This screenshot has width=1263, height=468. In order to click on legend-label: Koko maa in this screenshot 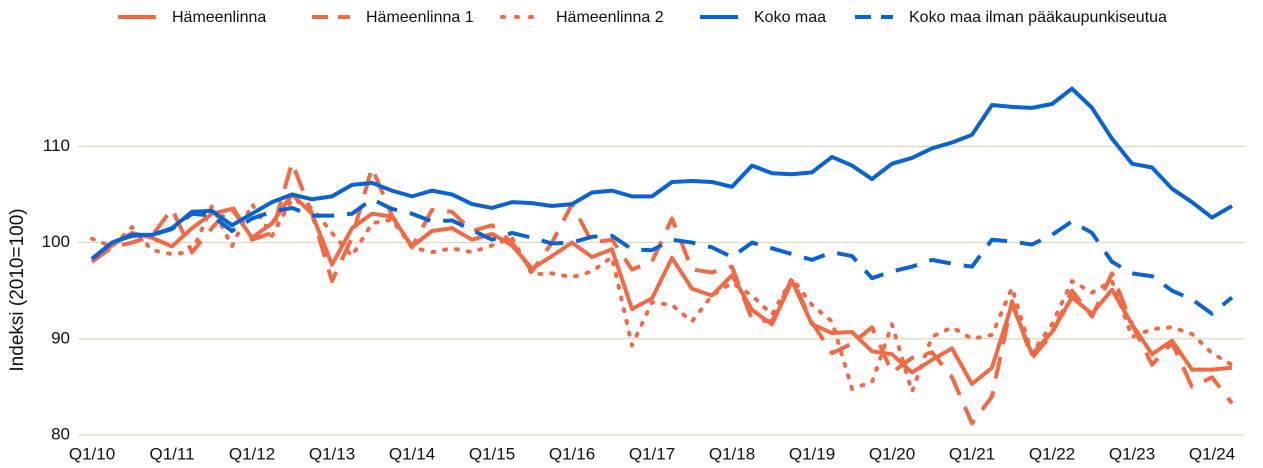, I will do `click(790, 17)`.